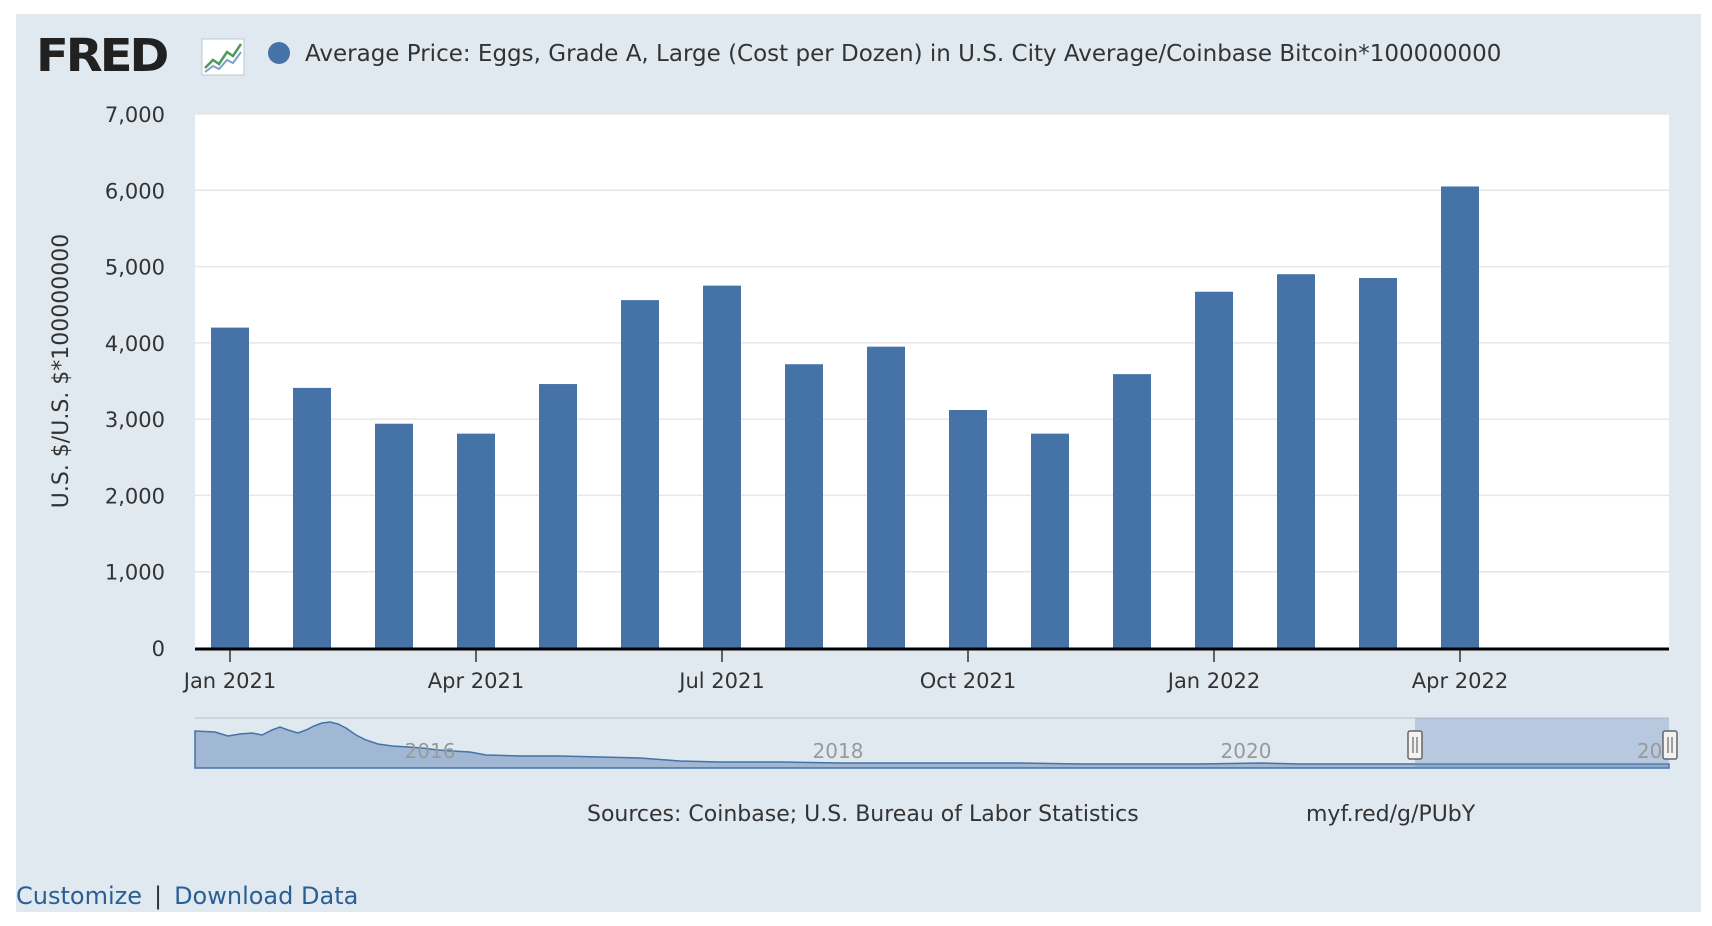 The image size is (1712, 926). What do you see at coordinates (135, 268) in the screenshot?
I see `y-tick-label: 5,000` at bounding box center [135, 268].